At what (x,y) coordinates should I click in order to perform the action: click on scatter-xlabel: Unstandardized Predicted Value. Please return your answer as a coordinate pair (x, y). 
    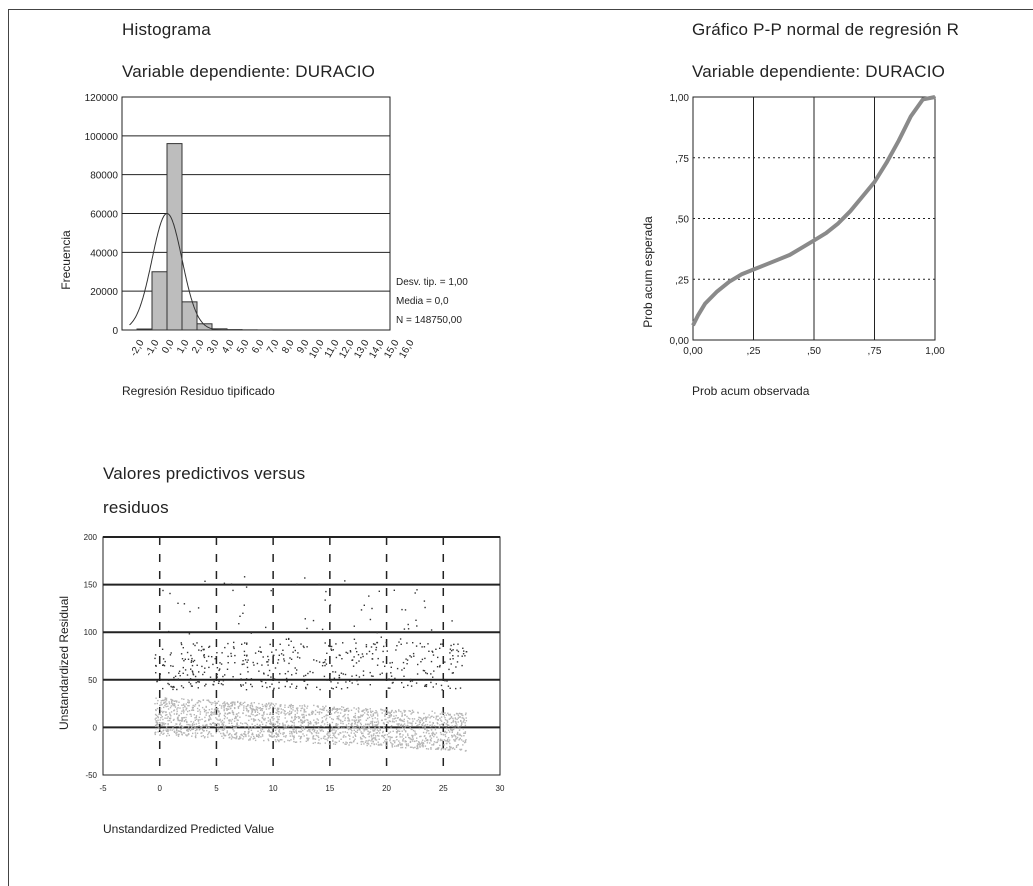
    Looking at the image, I should click on (189, 829).